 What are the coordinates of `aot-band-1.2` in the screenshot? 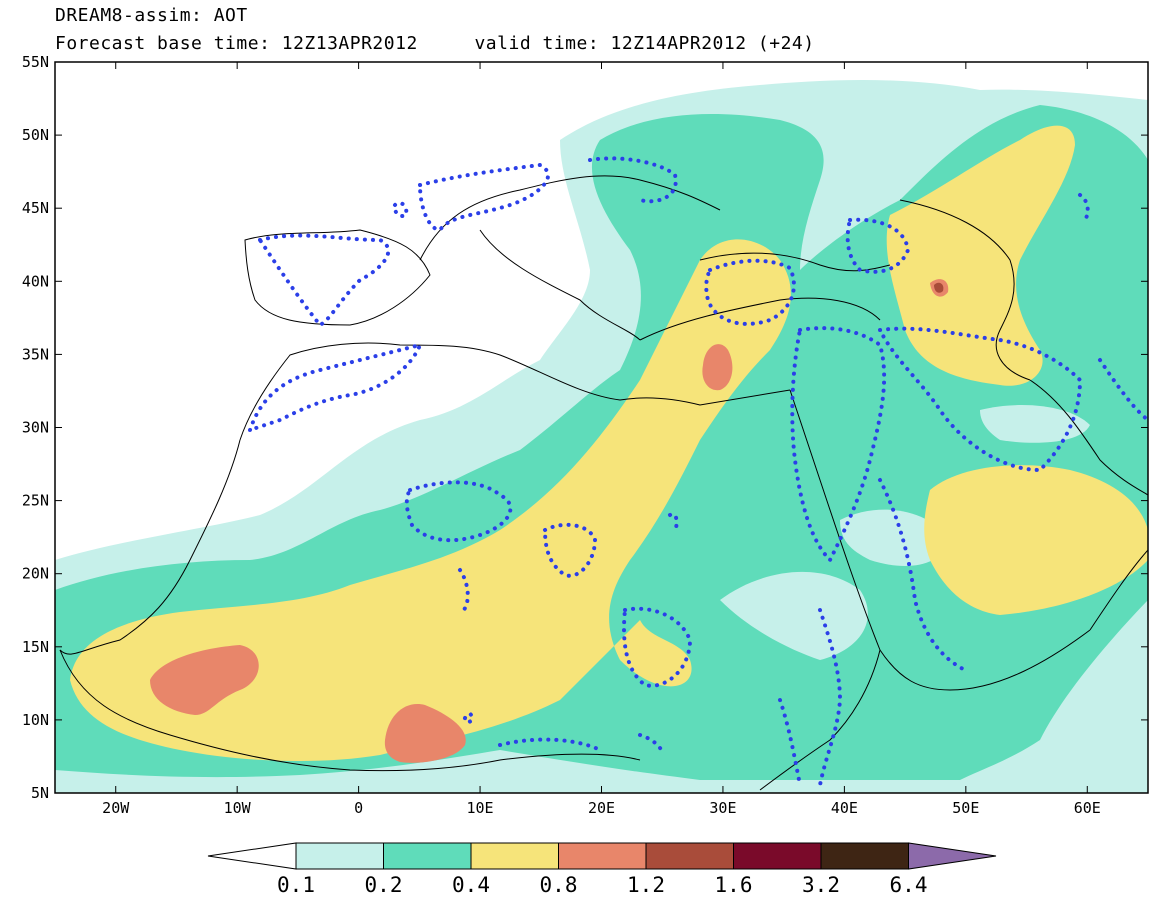 It's located at (939, 287).